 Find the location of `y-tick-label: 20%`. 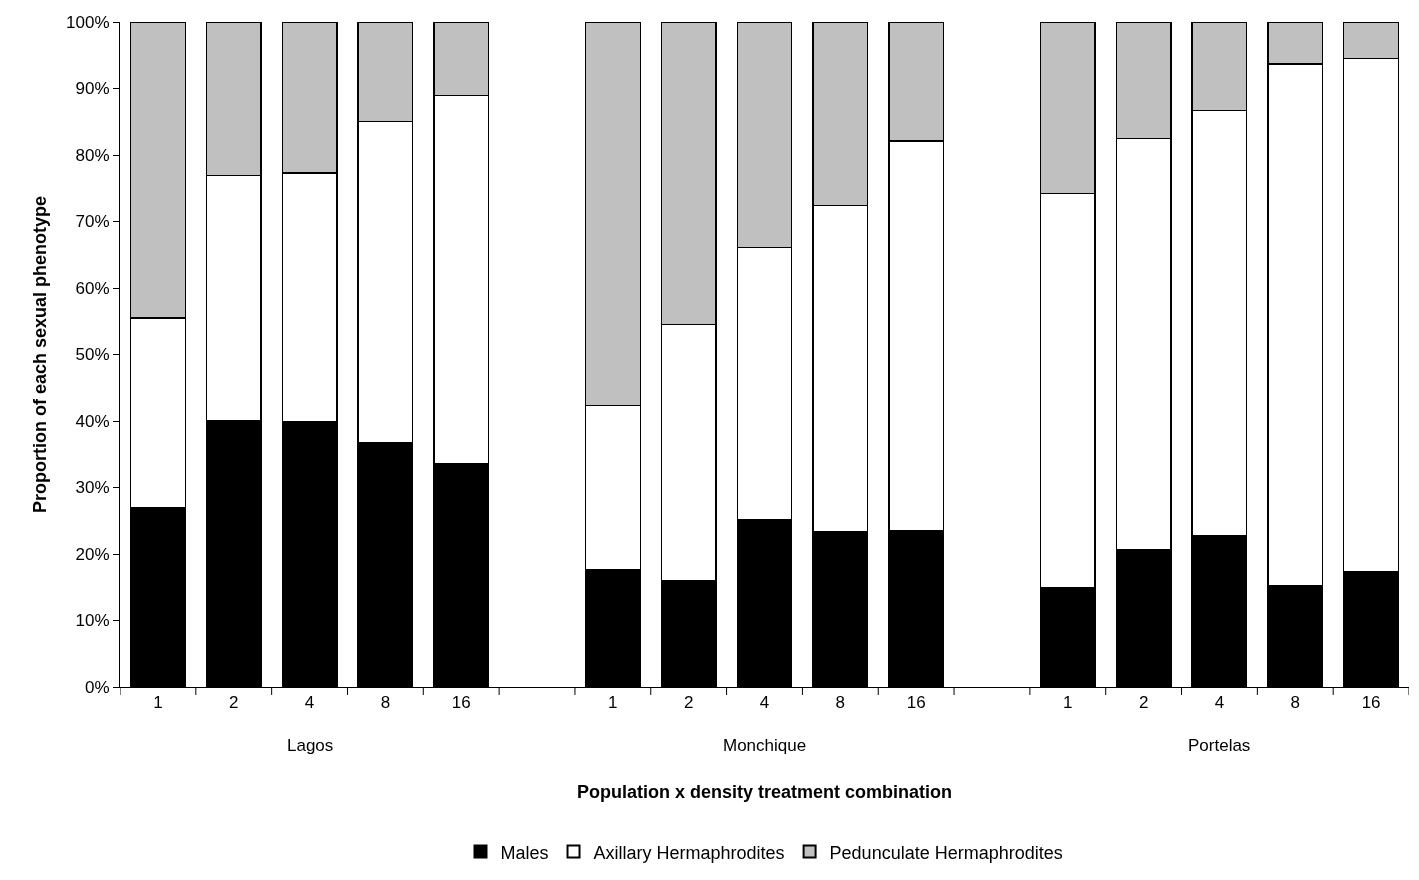

y-tick-label: 20% is located at coordinates (92, 554).